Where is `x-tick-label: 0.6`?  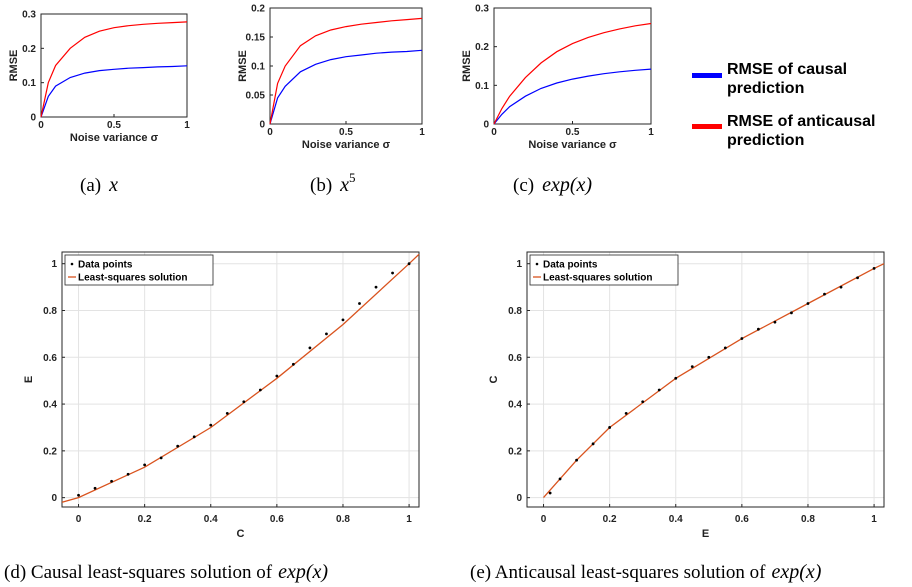 x-tick-label: 0.6 is located at coordinates (742, 519).